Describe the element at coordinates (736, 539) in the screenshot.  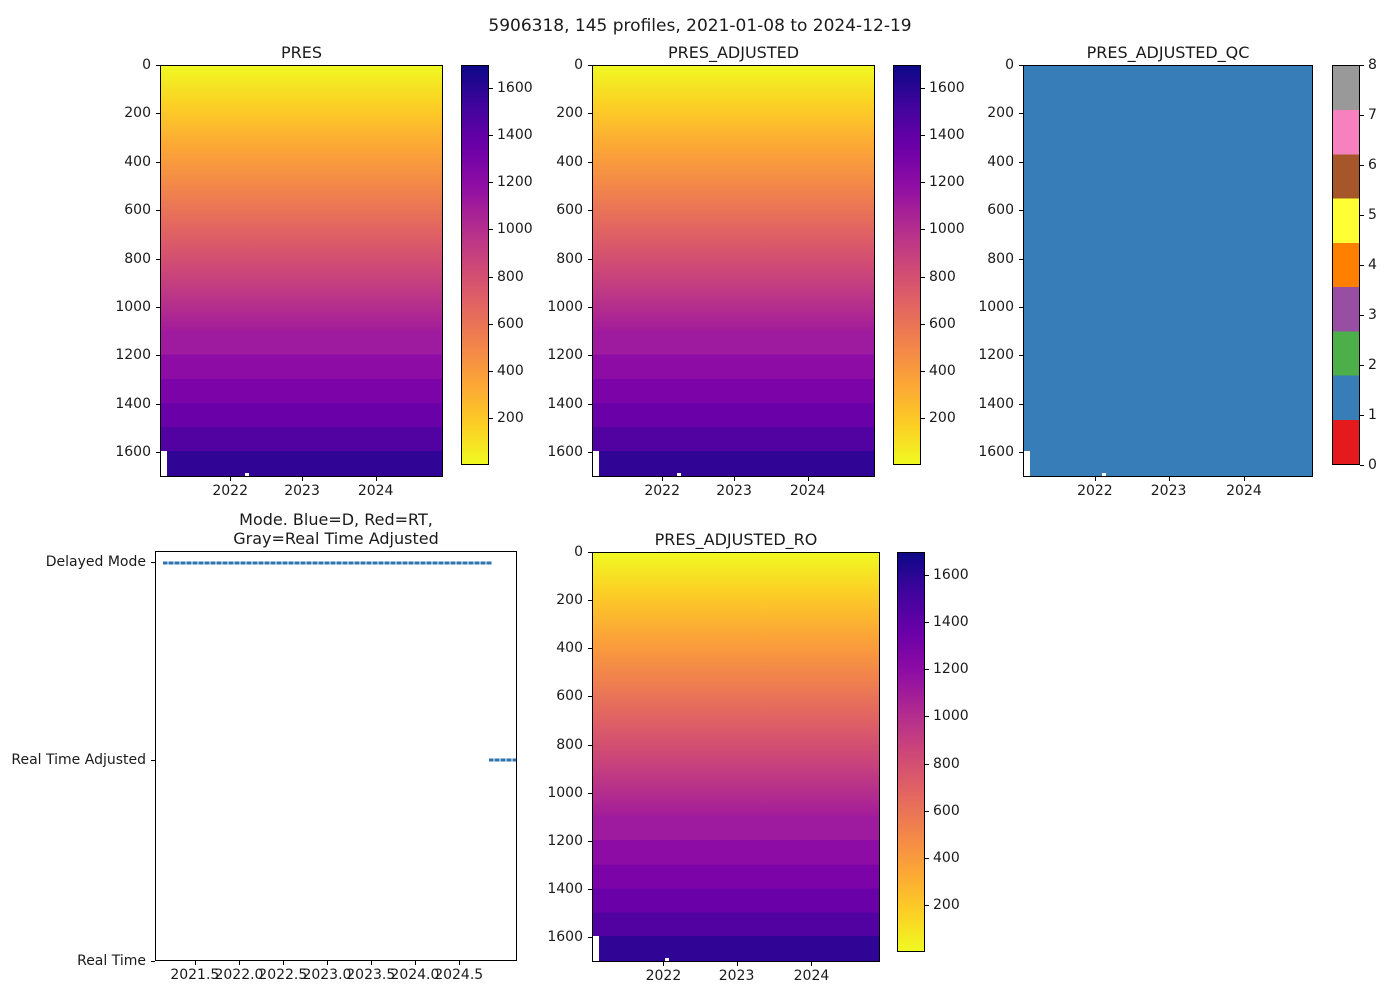
I see `pres-adjusted-ro-title: PRES_ADJUSTED_RO` at that location.